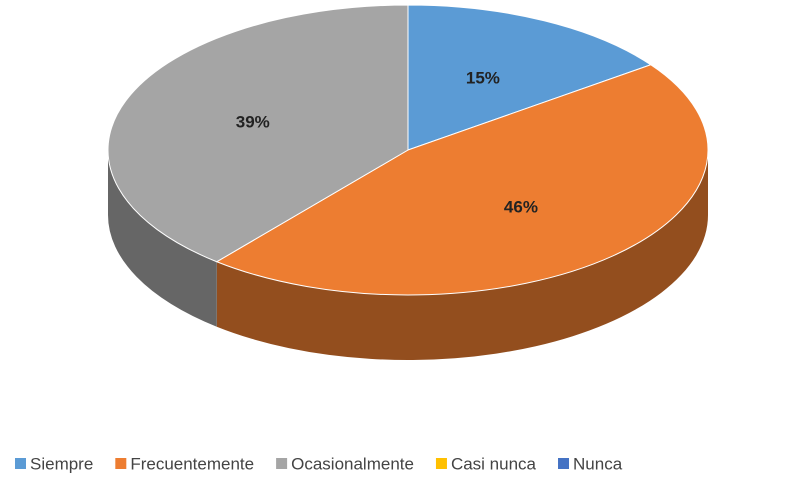 The image size is (791, 477). What do you see at coordinates (192, 463) in the screenshot?
I see `legend-label: Frecuentemente` at bounding box center [192, 463].